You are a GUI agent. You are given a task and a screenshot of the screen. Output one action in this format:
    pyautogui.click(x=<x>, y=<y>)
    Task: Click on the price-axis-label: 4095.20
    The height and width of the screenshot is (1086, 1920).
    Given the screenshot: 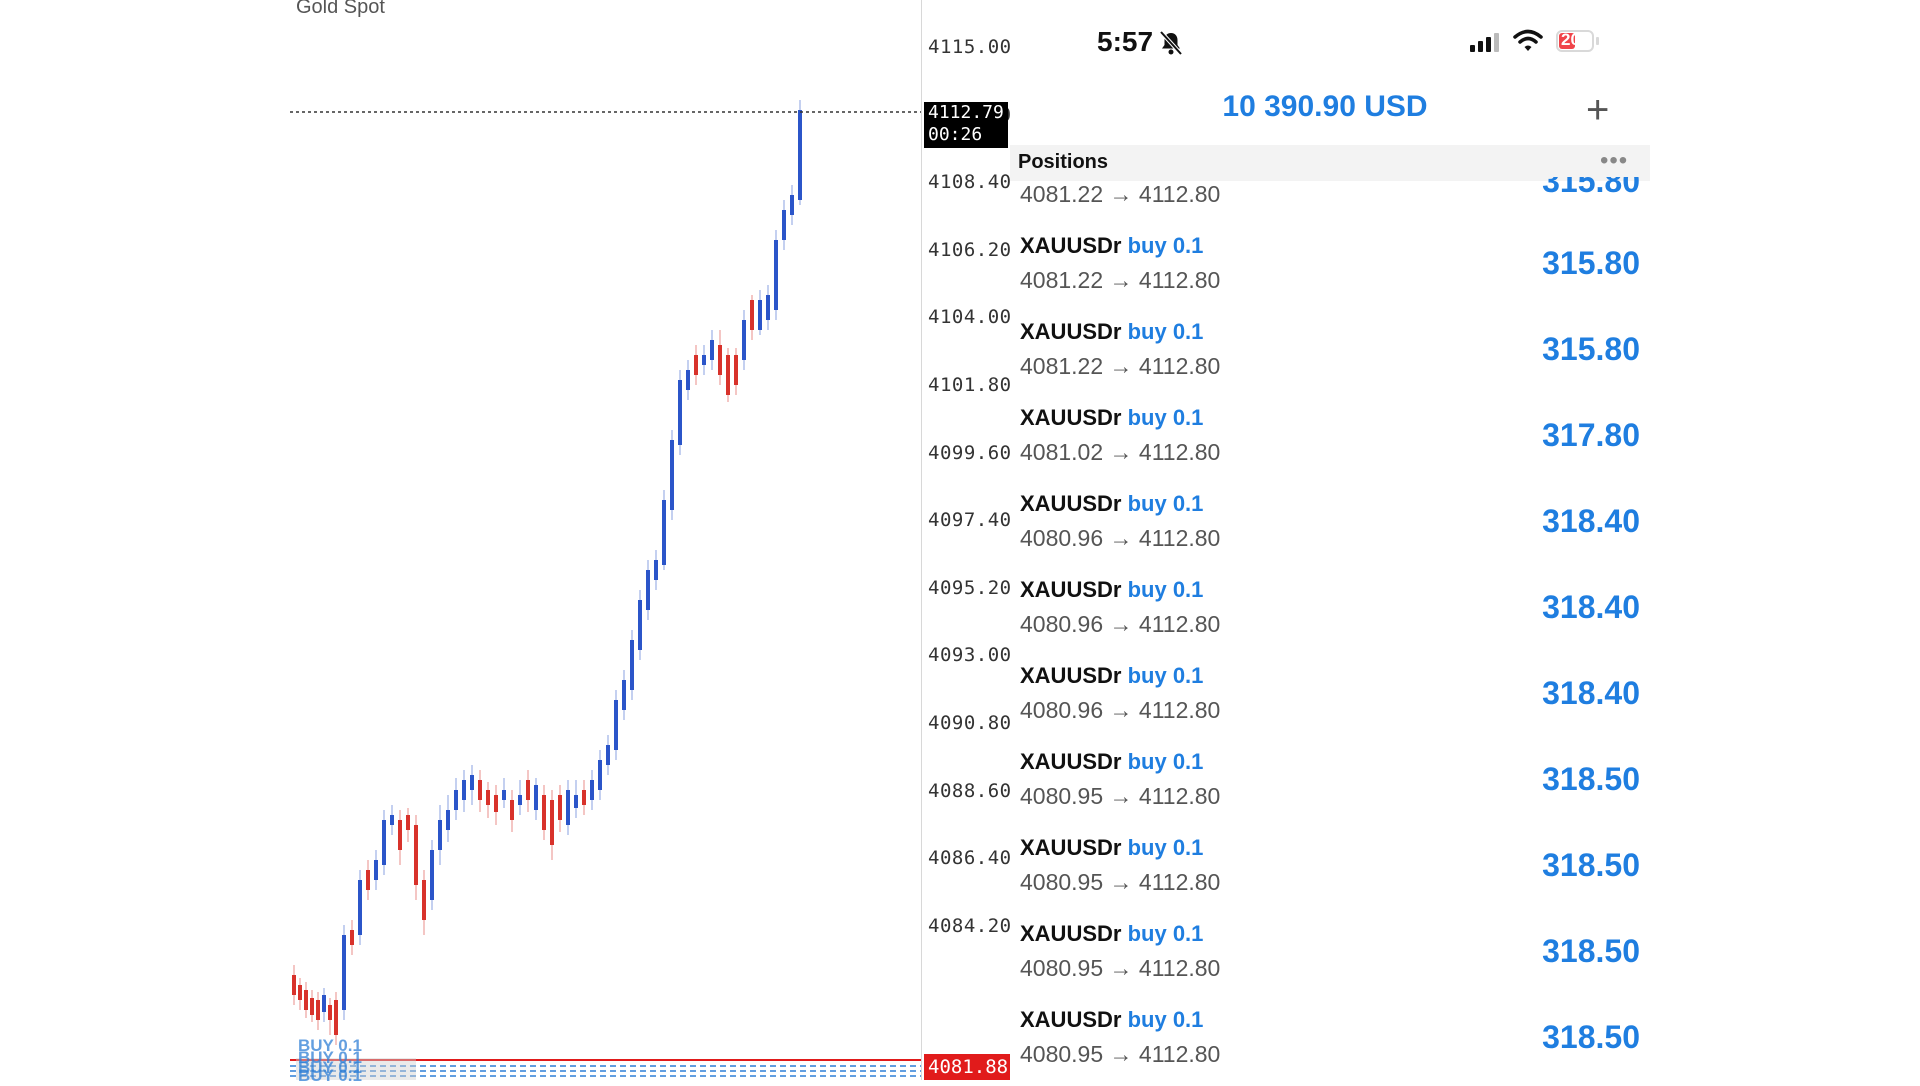 What is the action you would take?
    pyautogui.click(x=970, y=587)
    